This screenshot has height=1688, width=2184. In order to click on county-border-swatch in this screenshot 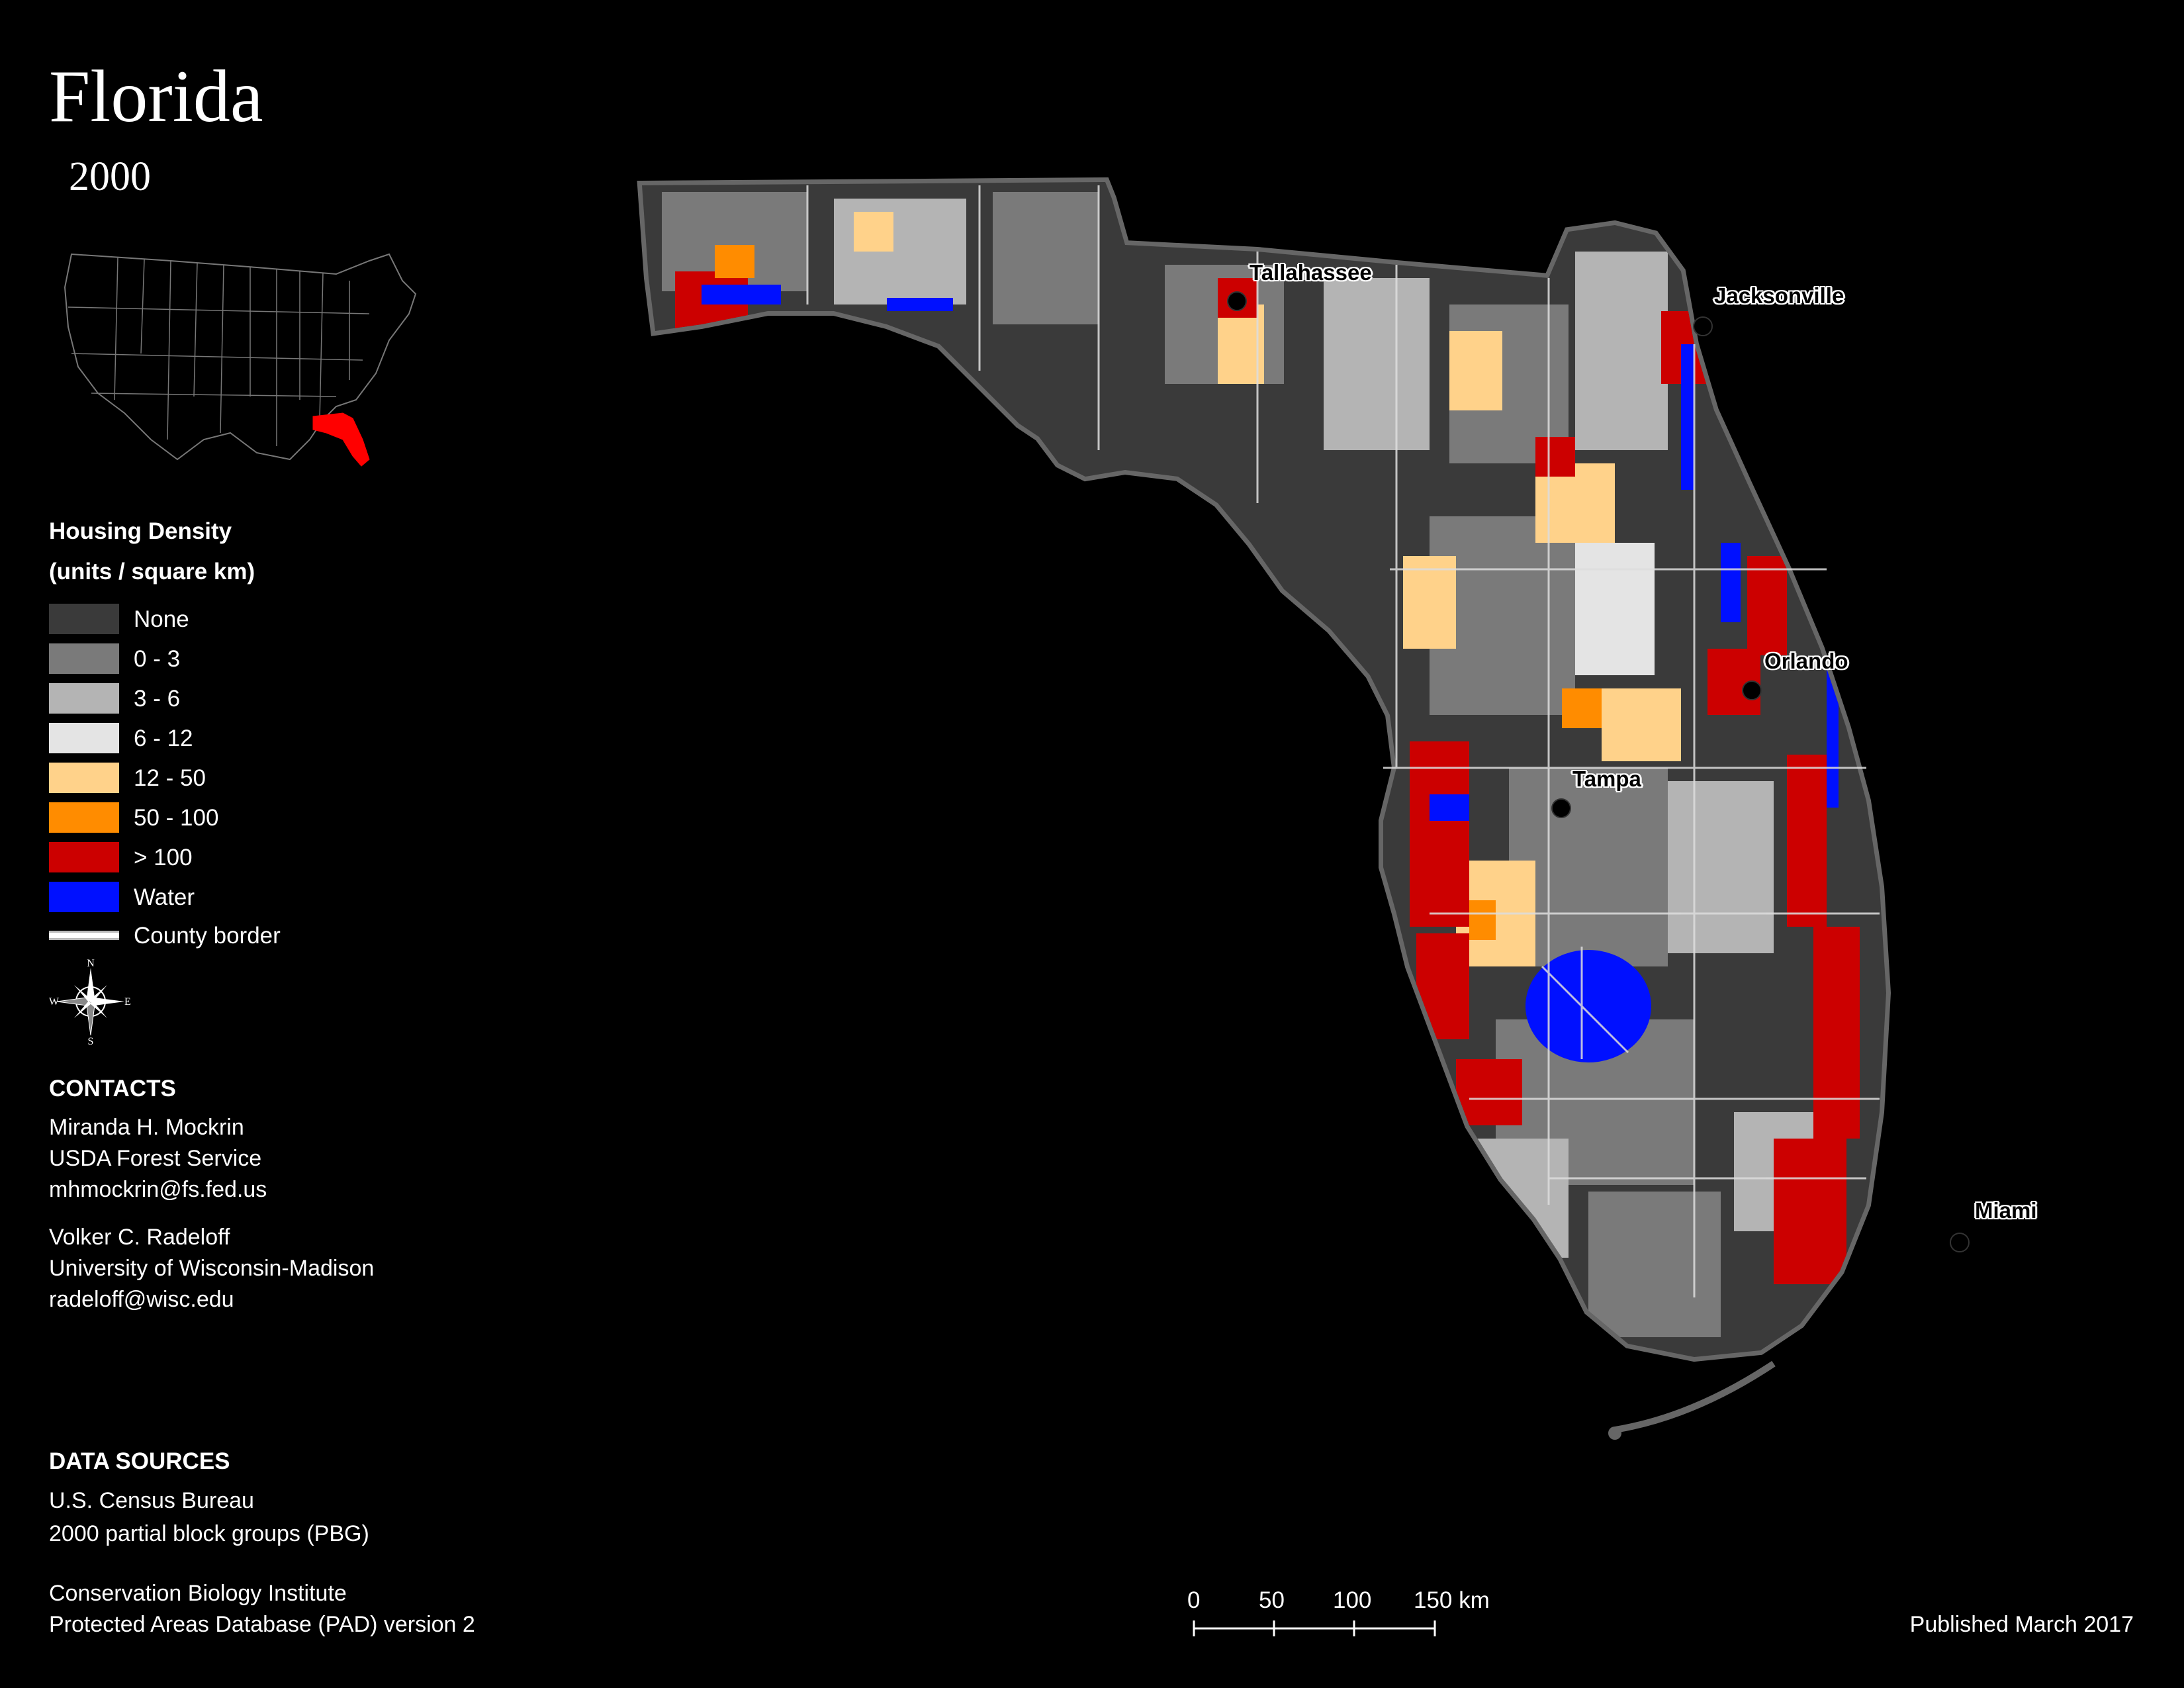, I will do `click(84, 935)`.